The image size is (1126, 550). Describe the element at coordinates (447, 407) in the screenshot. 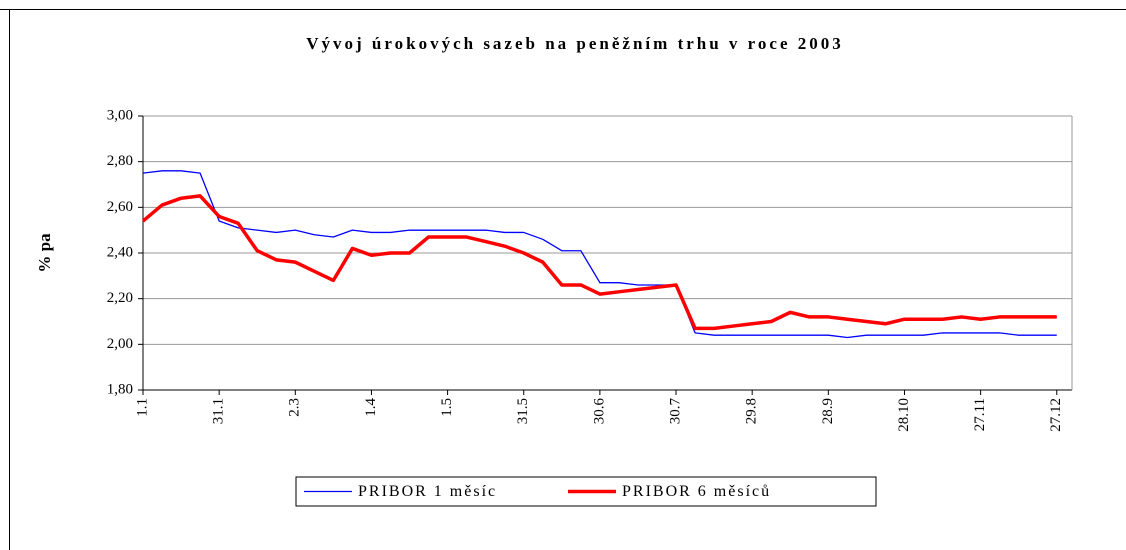

I see `x-tick-label: 1.5` at that location.